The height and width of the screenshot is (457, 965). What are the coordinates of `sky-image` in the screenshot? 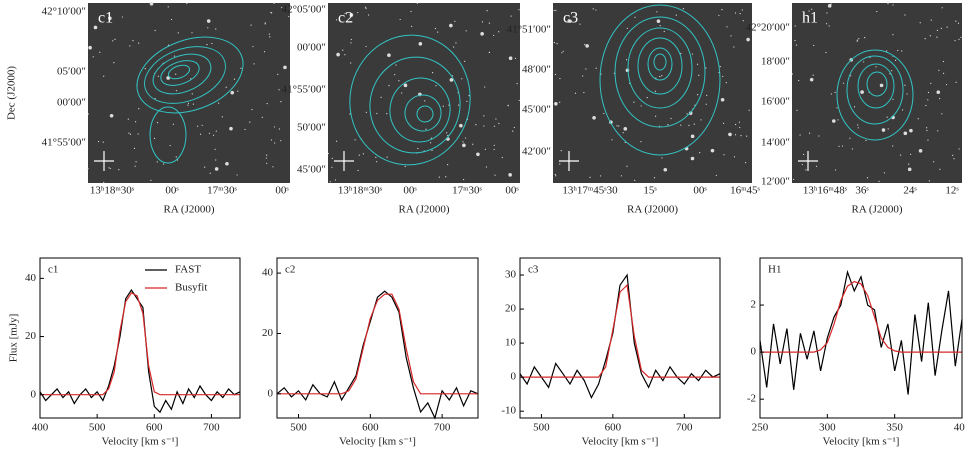 It's located at (652, 93).